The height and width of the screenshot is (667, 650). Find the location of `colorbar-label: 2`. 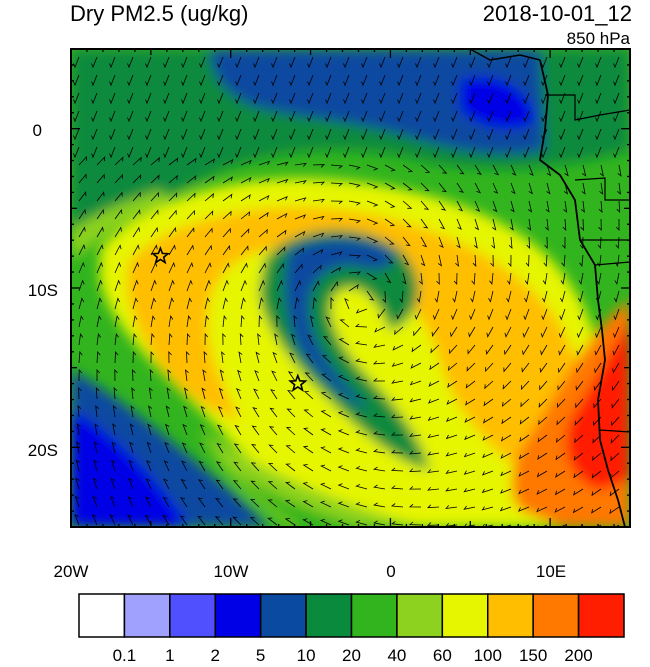

colorbar-label: 2 is located at coordinates (215, 655).